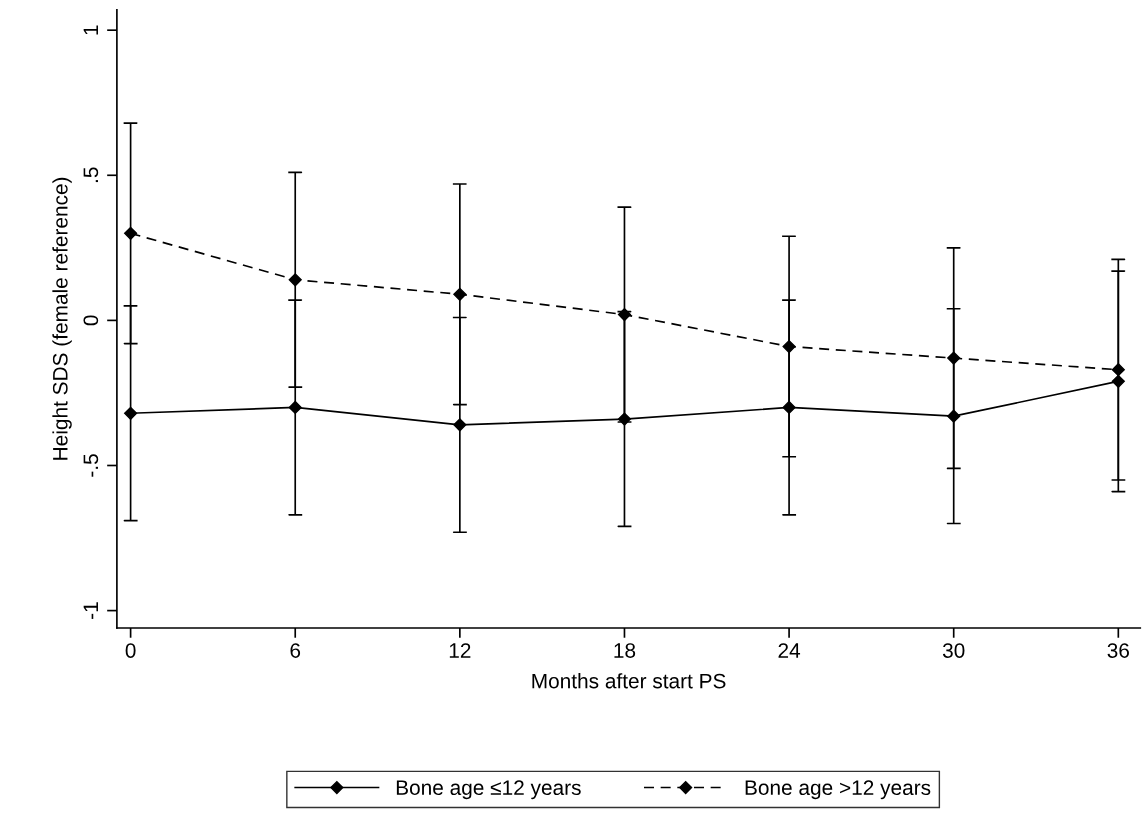  What do you see at coordinates (295, 650) in the screenshot?
I see `x-tick-label: 6` at bounding box center [295, 650].